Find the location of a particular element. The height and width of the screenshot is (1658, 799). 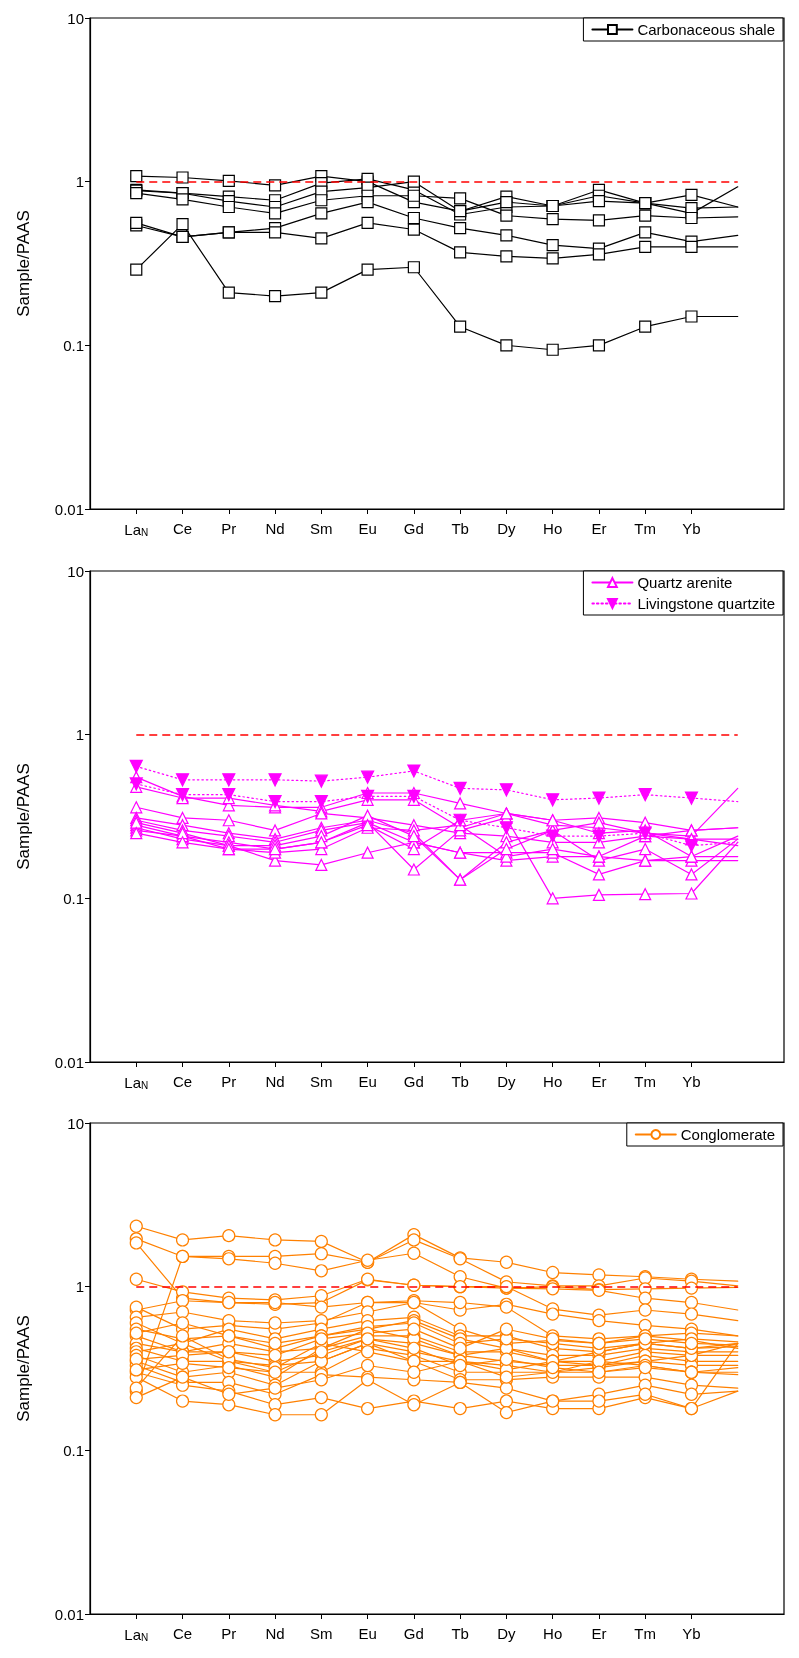

legend-label: Quartz arenite is located at coordinates (685, 582).